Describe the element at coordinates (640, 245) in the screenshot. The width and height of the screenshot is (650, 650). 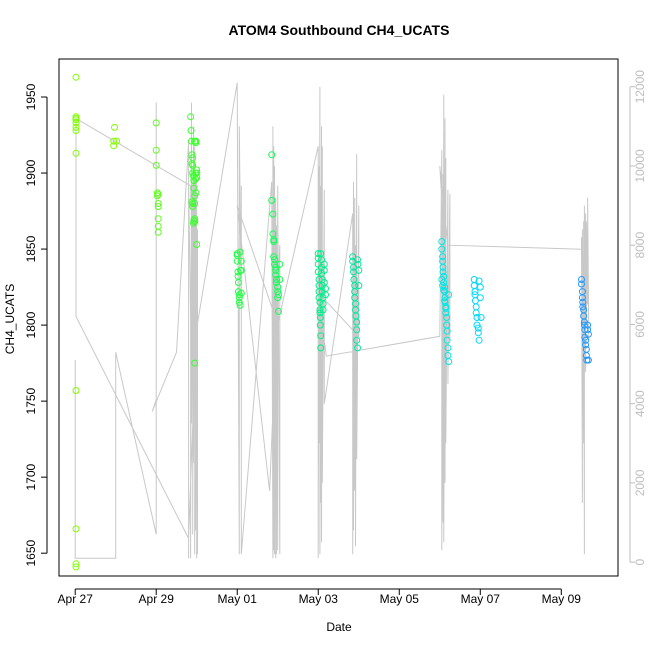
I see `y2-tick-label: 8000` at that location.